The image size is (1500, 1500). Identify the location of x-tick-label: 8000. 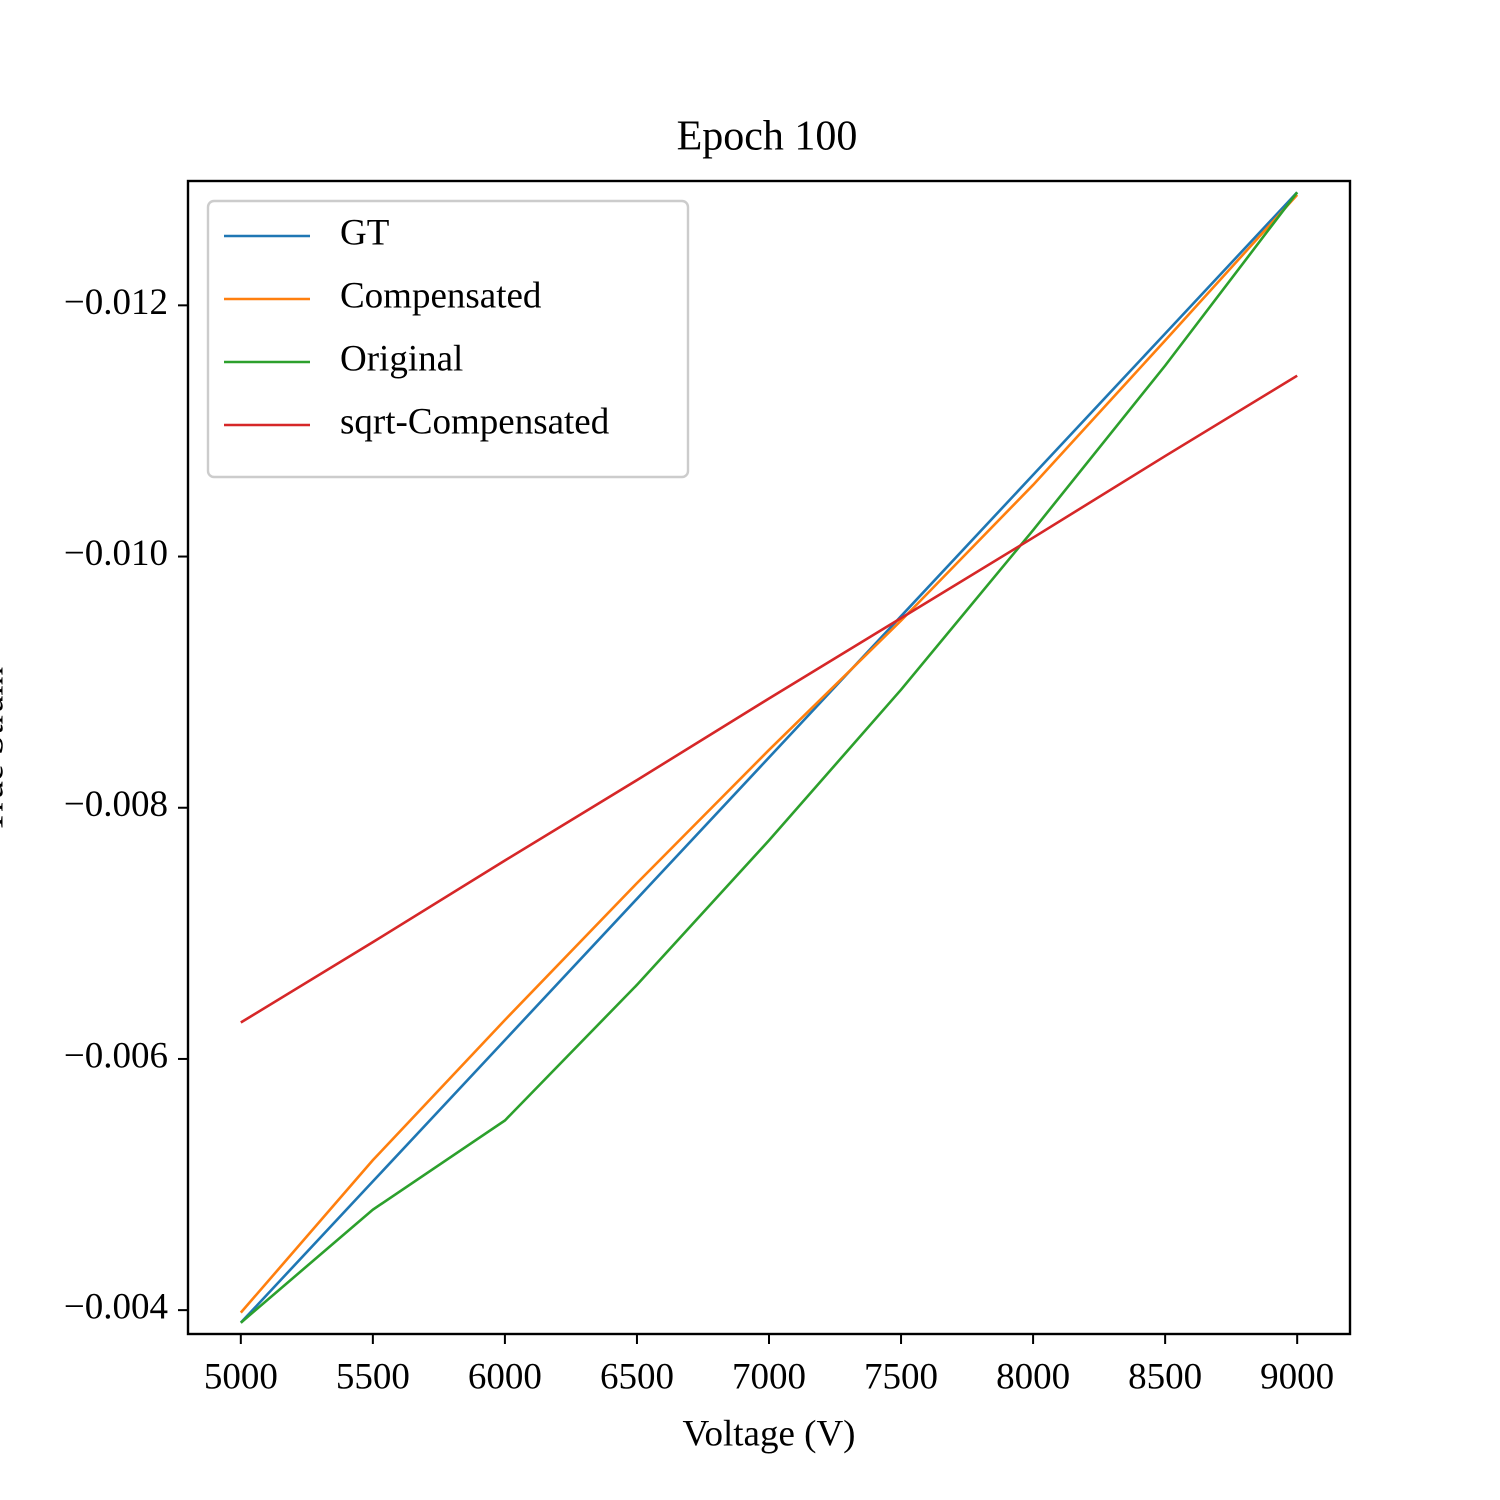
(1033, 1376).